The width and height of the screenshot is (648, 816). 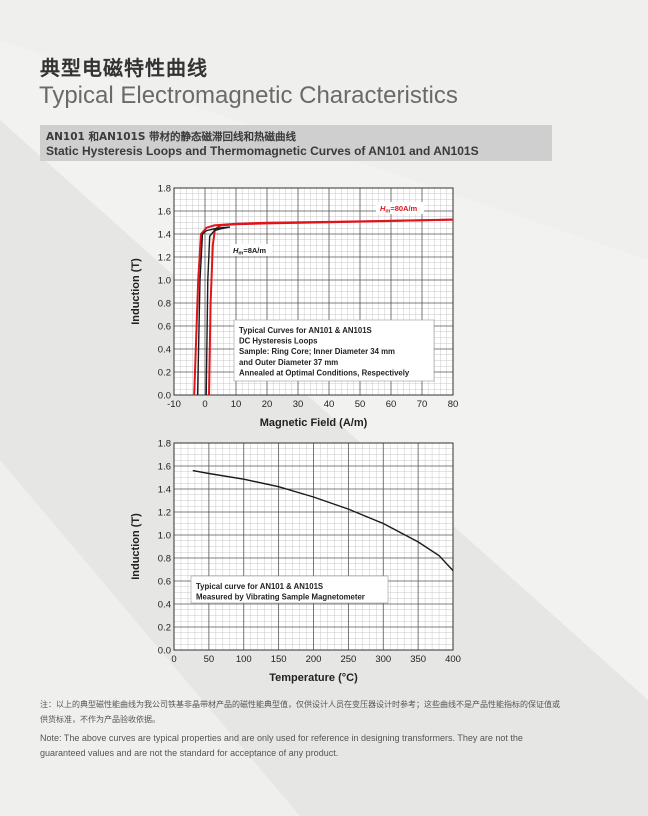 What do you see at coordinates (244, 659) in the screenshot?
I see `x-tick-label: 100` at bounding box center [244, 659].